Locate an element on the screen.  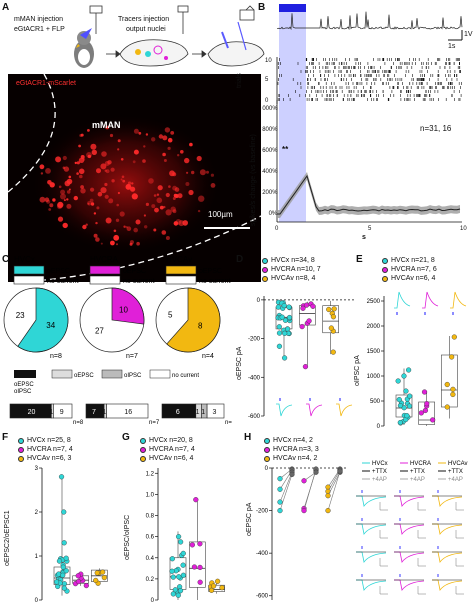
legend-swatch-none2 is located at coordinates (160, 374).